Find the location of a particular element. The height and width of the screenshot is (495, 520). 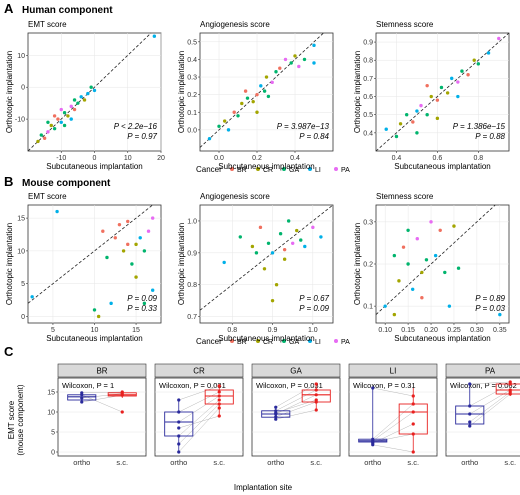

y-tick-label: 0.4 is located at coordinates (368, 133).